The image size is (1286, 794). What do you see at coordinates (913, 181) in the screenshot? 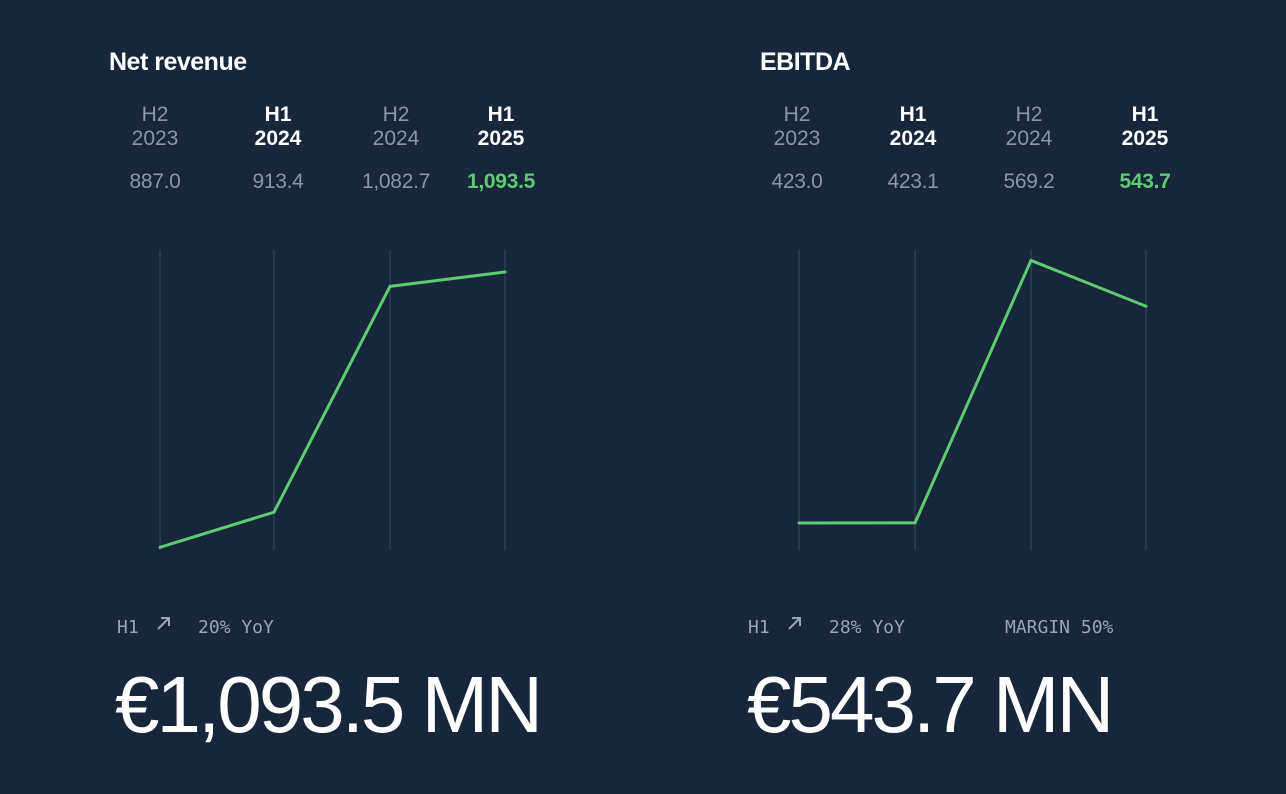
I see `period-value: 423.1` at bounding box center [913, 181].